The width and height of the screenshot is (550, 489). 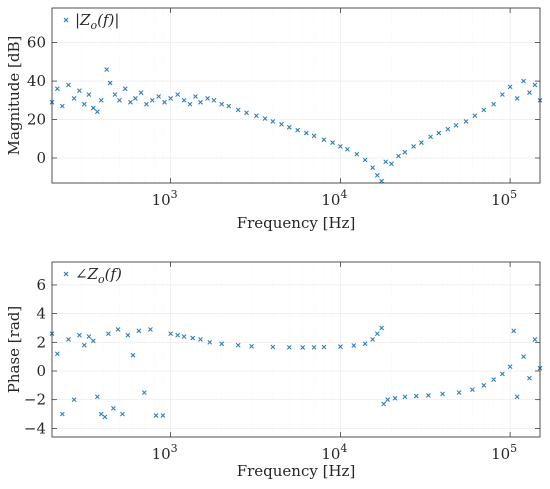 What do you see at coordinates (36, 43) in the screenshot?
I see `y-tick-label: 60` at bounding box center [36, 43].